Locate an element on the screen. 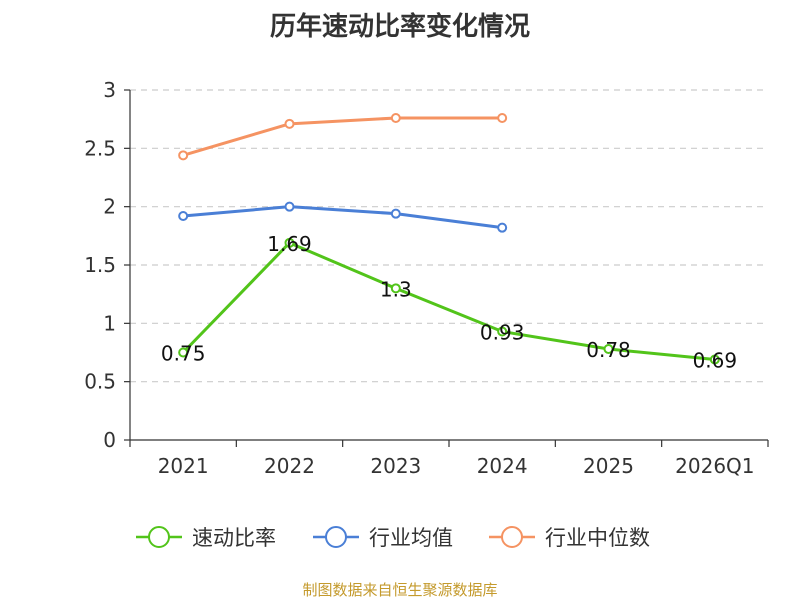  x-tick-label: 2023 is located at coordinates (395, 466).